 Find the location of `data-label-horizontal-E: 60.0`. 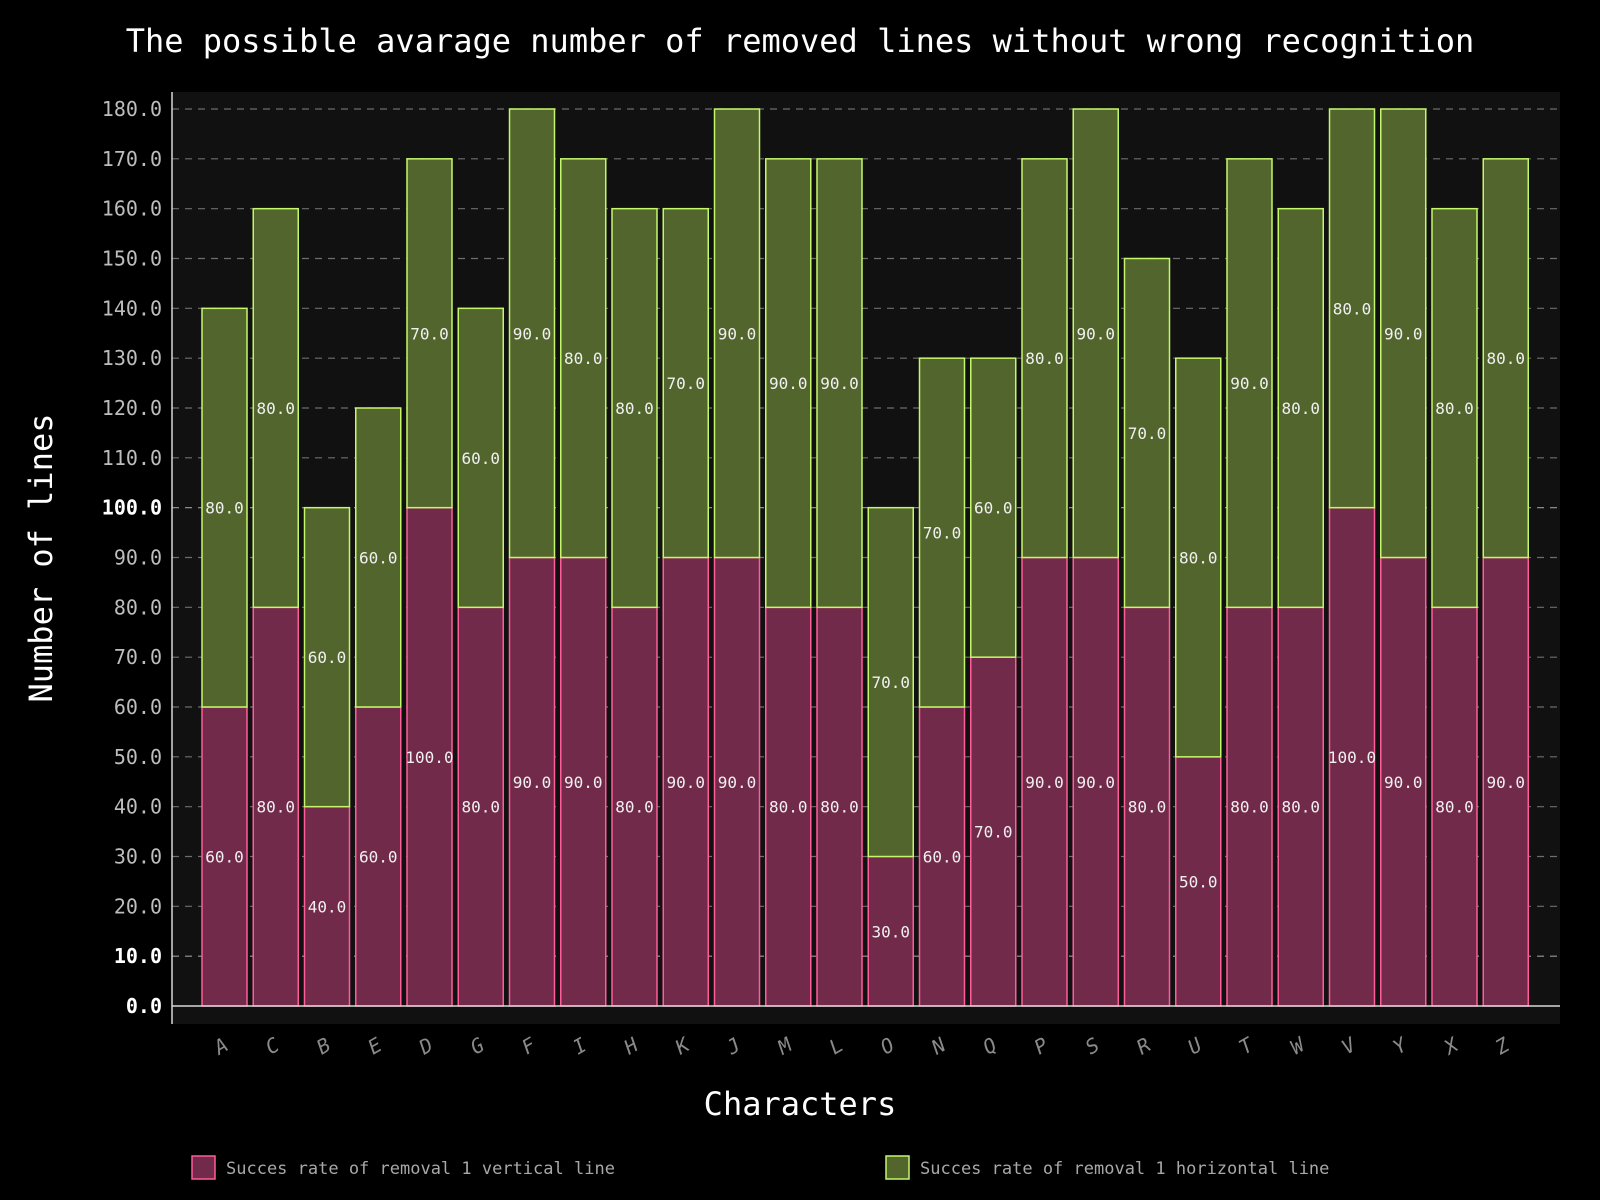

data-label-horizontal-E: 60.0 is located at coordinates (378, 558).